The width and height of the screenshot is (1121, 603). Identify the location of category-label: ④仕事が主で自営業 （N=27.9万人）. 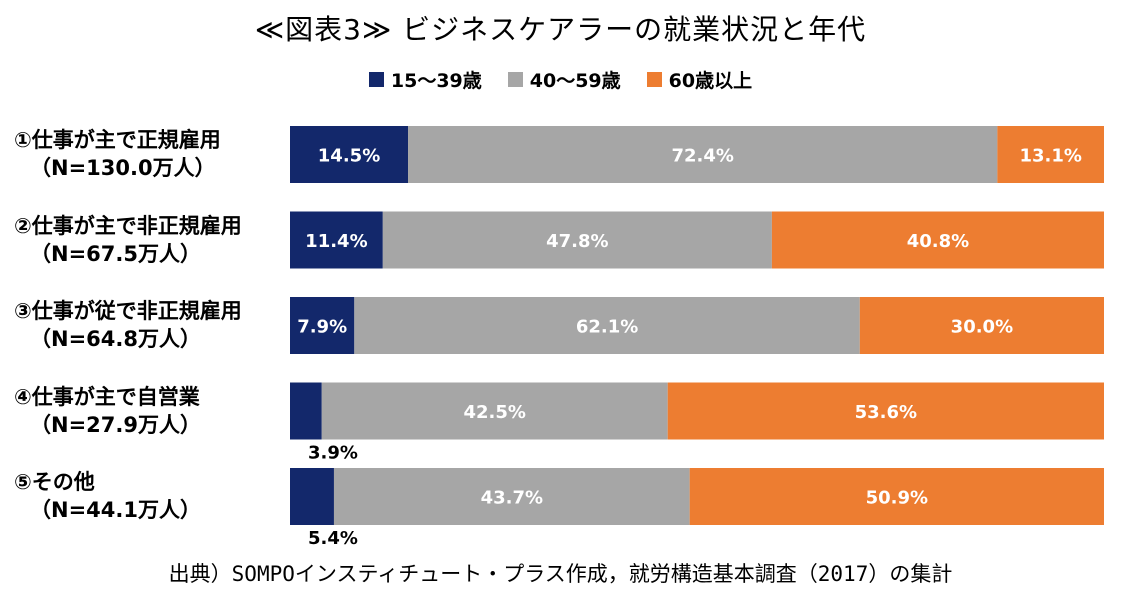
(145, 411).